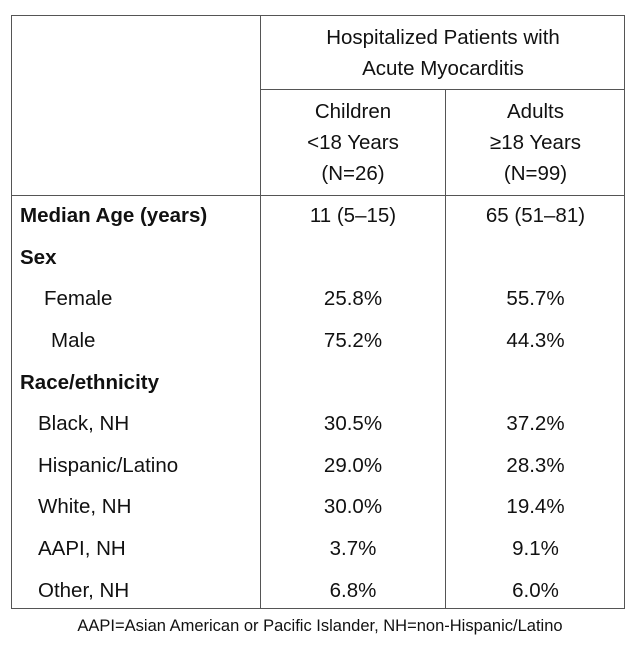 The height and width of the screenshot is (652, 640). What do you see at coordinates (535, 506) in the screenshot?
I see `adults-value: 19.4%` at bounding box center [535, 506].